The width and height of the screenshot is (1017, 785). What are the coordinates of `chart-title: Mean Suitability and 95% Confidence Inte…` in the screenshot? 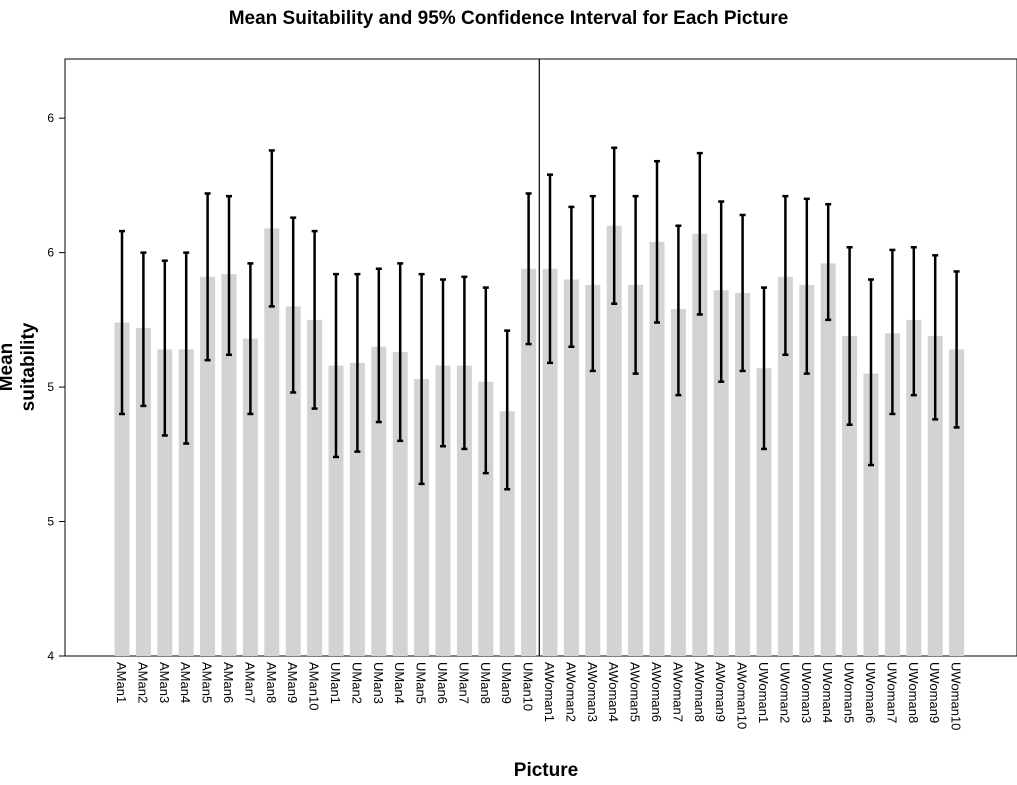 It's located at (508, 18).